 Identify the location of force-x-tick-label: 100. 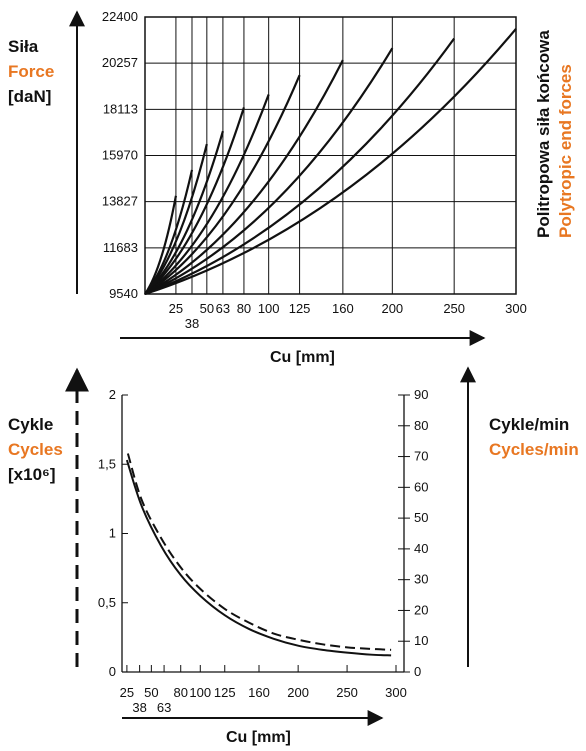
(269, 308).